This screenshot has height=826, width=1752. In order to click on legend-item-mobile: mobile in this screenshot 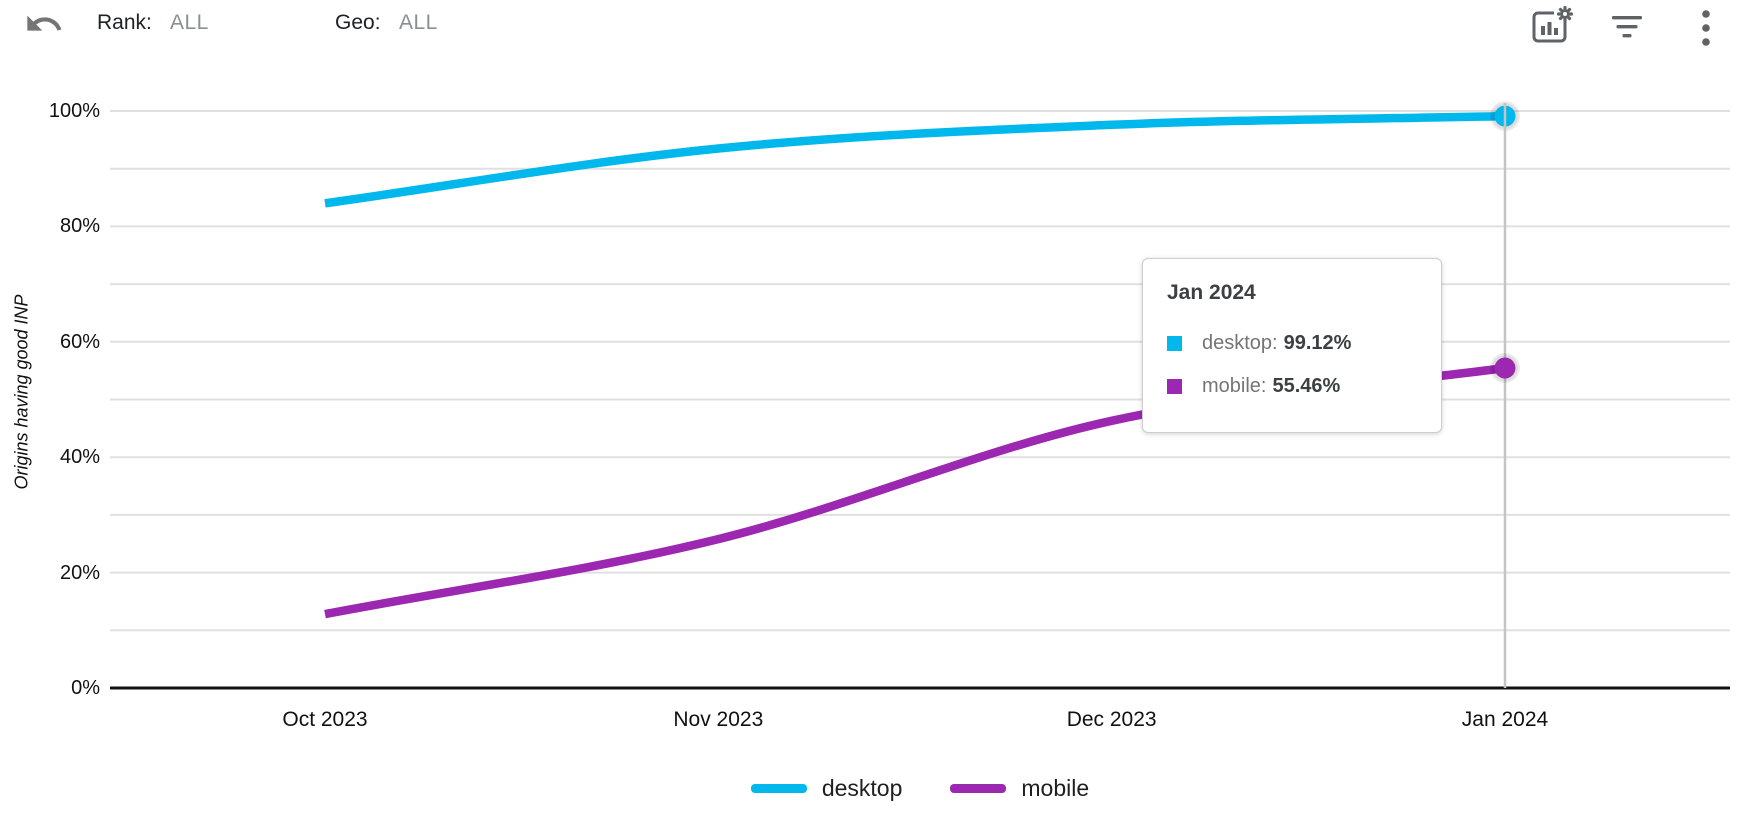, I will do `click(1019, 788)`.